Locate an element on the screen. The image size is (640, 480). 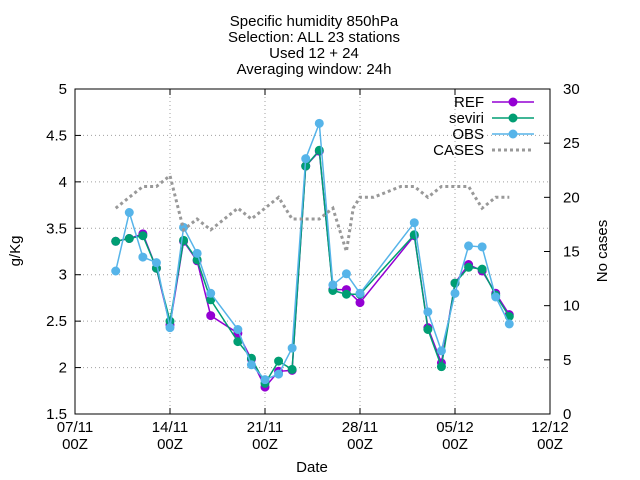
y-tick-label: 1.5 is located at coordinates (56, 414).